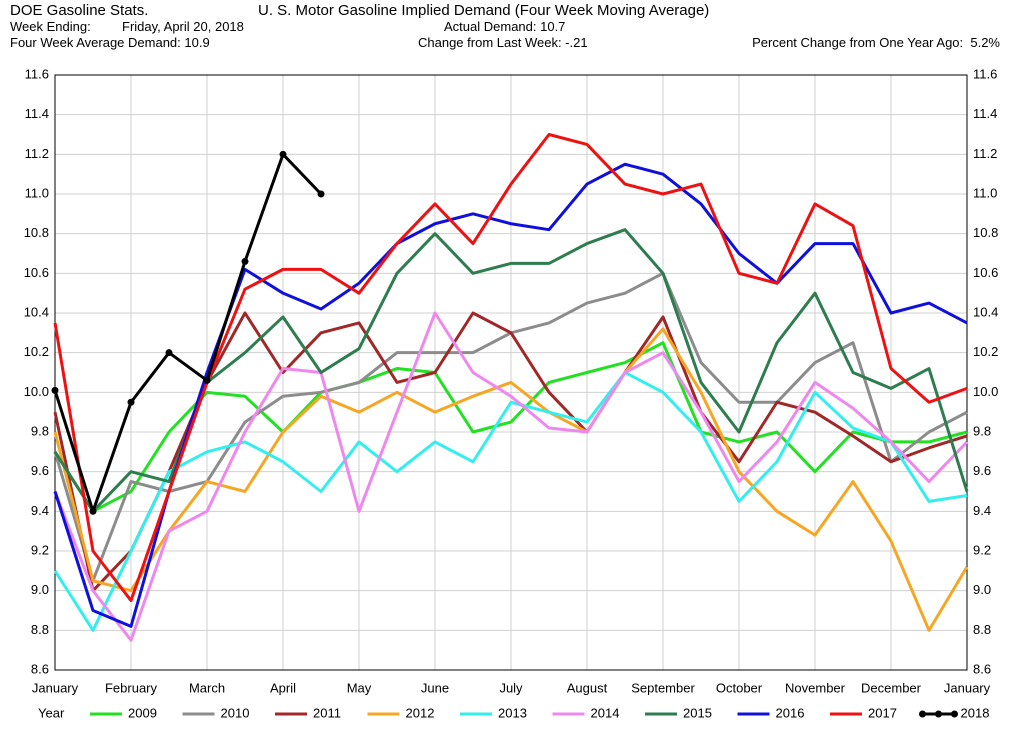  Describe the element at coordinates (142, 712) in the screenshot. I see `legend-label: 2009` at that location.